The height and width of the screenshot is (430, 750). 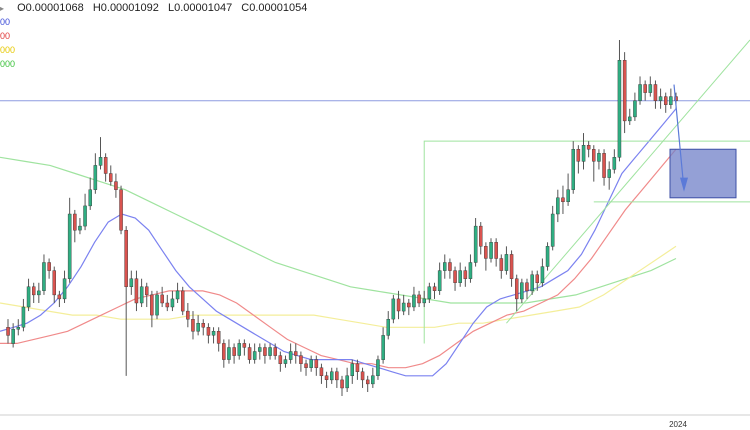 What do you see at coordinates (129, 8) in the screenshot?
I see `high-value: 0.00001092` at bounding box center [129, 8].